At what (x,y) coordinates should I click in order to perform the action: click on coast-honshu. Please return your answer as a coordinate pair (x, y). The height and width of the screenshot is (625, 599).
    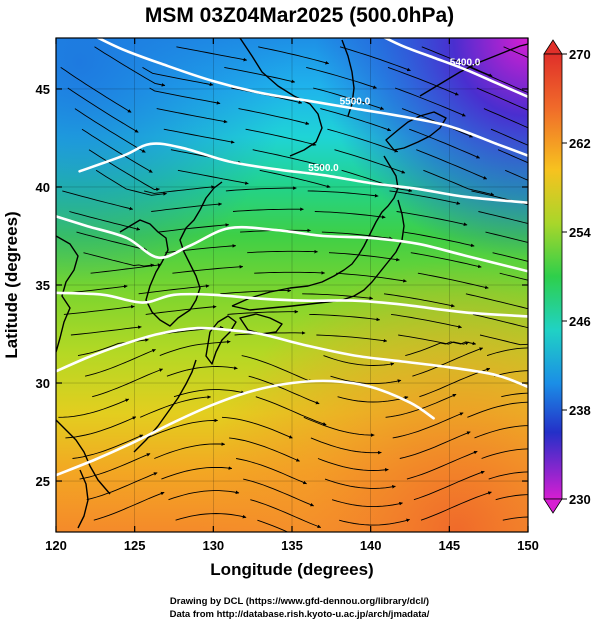
    Looking at the image, I should click on (318, 233).